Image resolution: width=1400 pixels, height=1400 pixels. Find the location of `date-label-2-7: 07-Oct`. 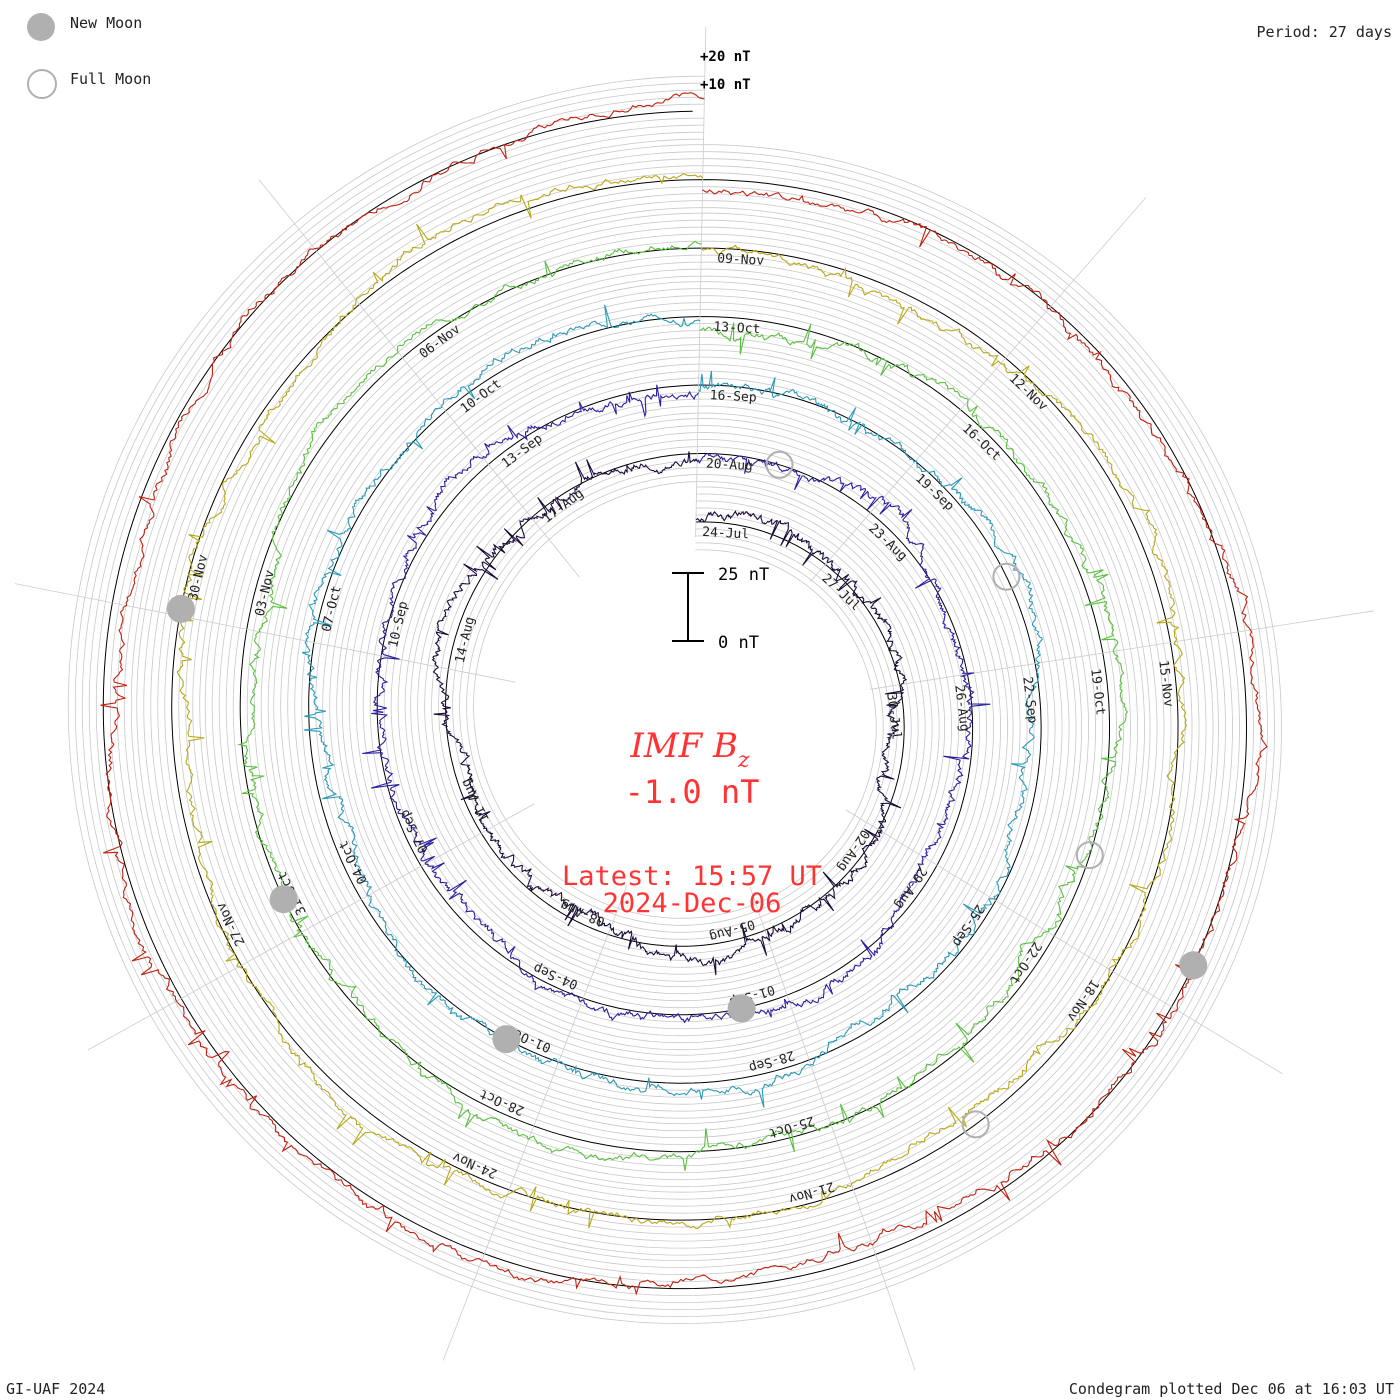

date-label-2-7: 07-Oct is located at coordinates (331, 608).